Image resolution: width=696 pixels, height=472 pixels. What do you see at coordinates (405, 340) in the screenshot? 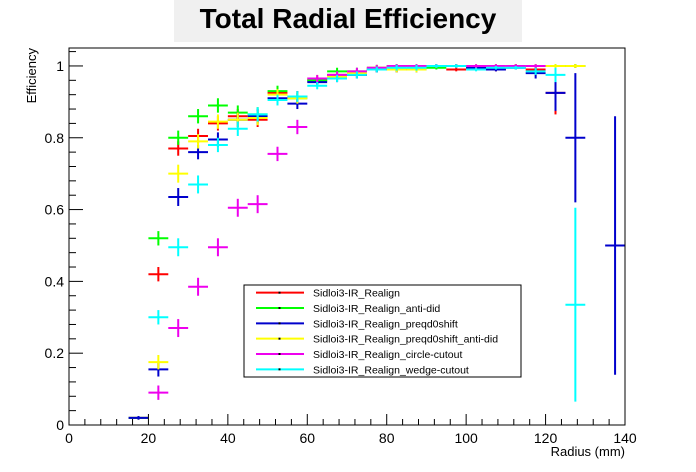
I see `legend-label: Sidloi3-IR_Realign_preqd0shift_anti-did` at bounding box center [405, 340].